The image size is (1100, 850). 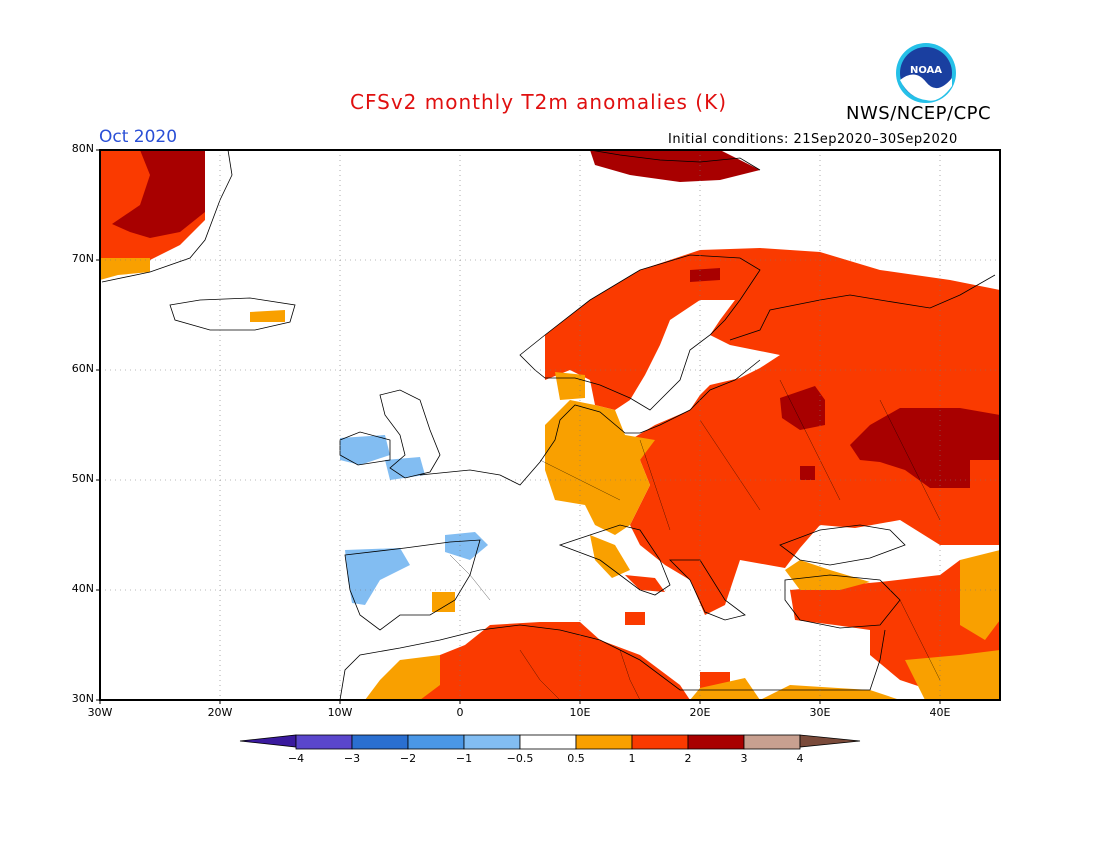 I want to click on y-tick-label: 80N, so click(x=82, y=148).